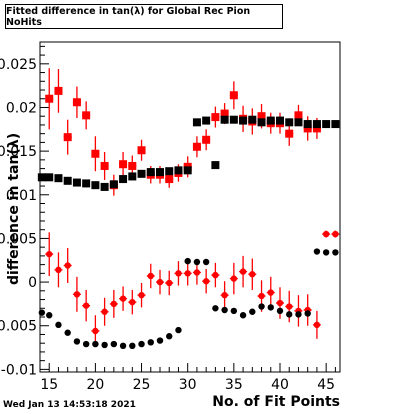 The height and width of the screenshot is (414, 400). What do you see at coordinates (14, 208) in the screenshot?
I see `y-axis-label: difference in tan(λ)` at bounding box center [14, 208].